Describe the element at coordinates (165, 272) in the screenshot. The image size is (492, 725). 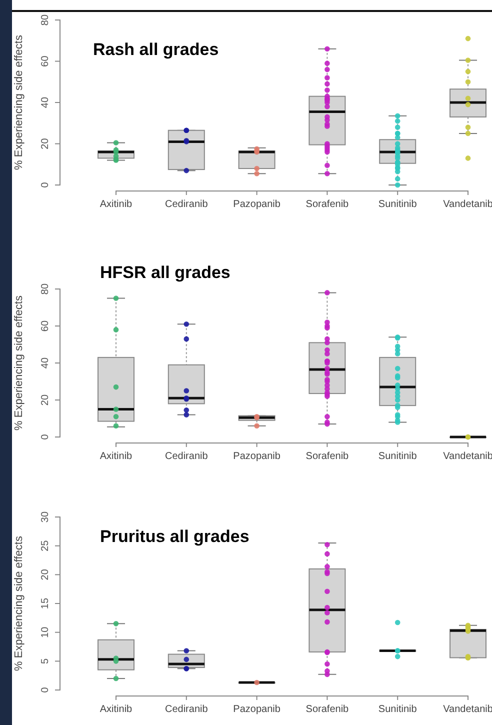
I see `chart-title: HFSR all grades` at that location.